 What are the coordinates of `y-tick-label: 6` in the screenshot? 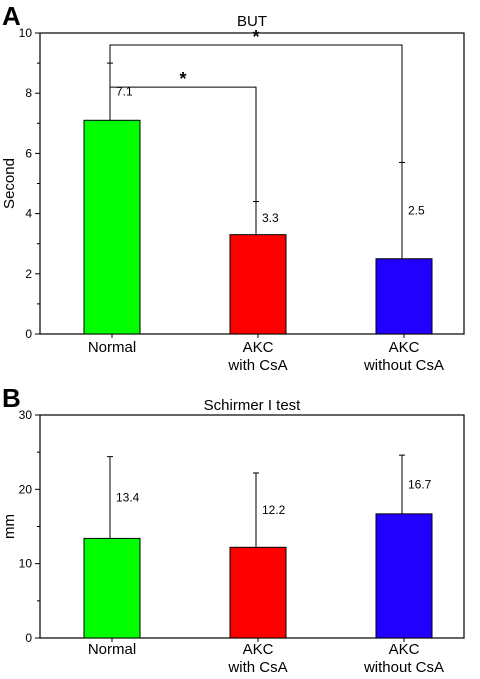 It's located at (28, 153).